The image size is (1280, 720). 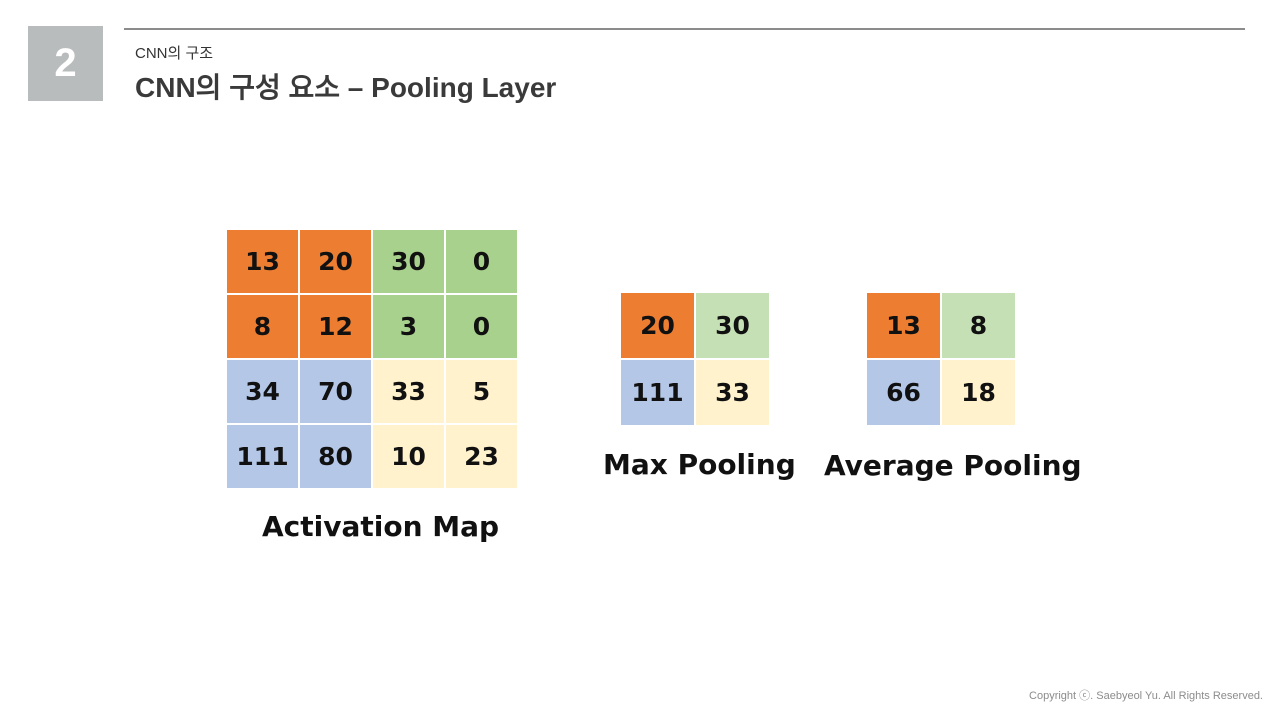 I want to click on activation-map-grid: 13 20 30 0 8 12 3 0 34 70 33 5 111 80 10 23, so click(x=372, y=359).